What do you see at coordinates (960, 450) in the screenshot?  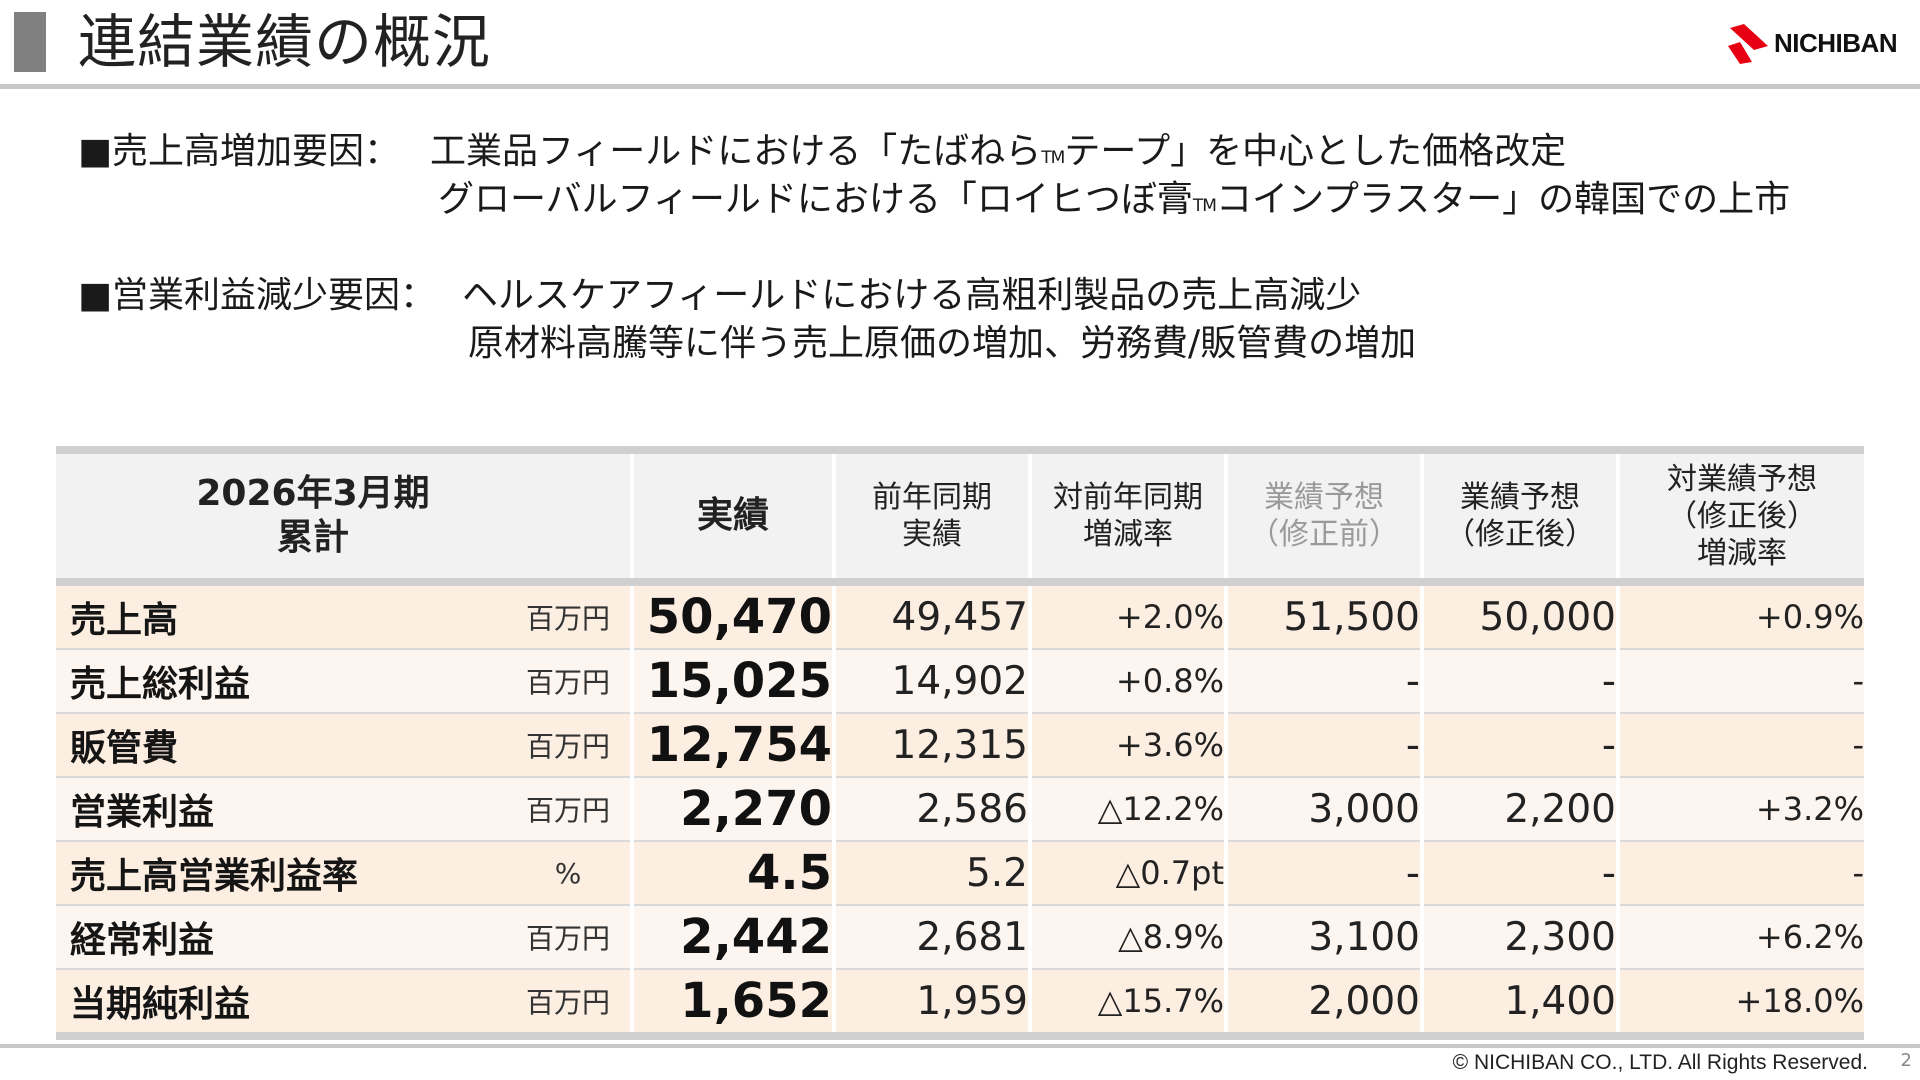 I see `table-top-rule` at bounding box center [960, 450].